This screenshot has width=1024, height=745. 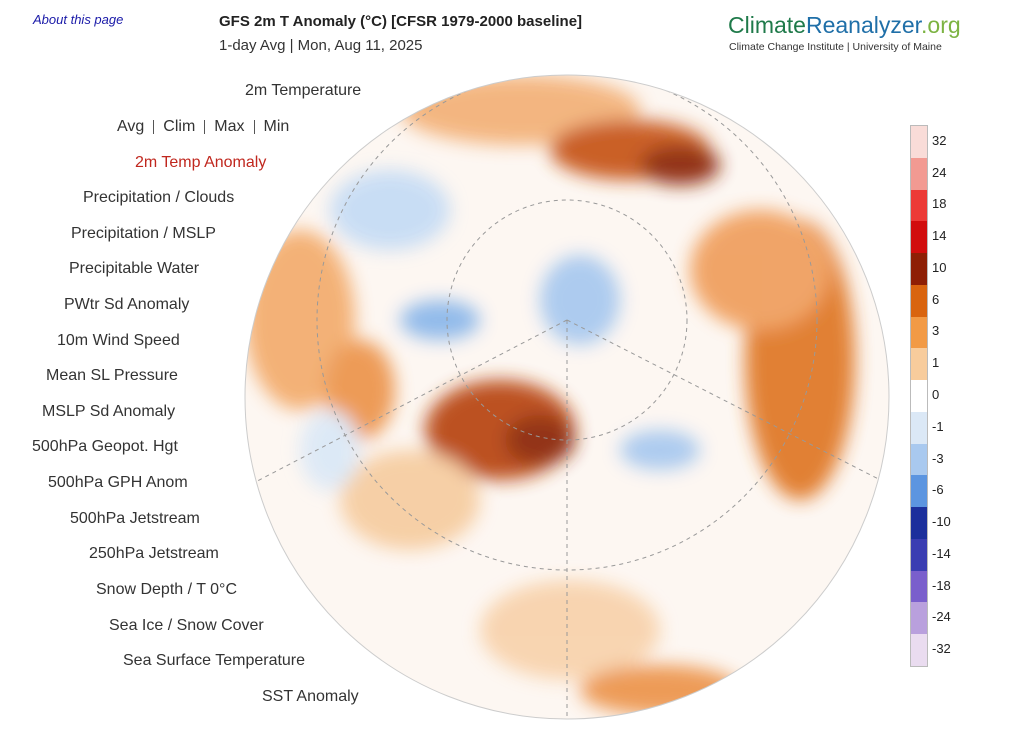 What do you see at coordinates (767, 25) in the screenshot?
I see `logo-part: Climate` at bounding box center [767, 25].